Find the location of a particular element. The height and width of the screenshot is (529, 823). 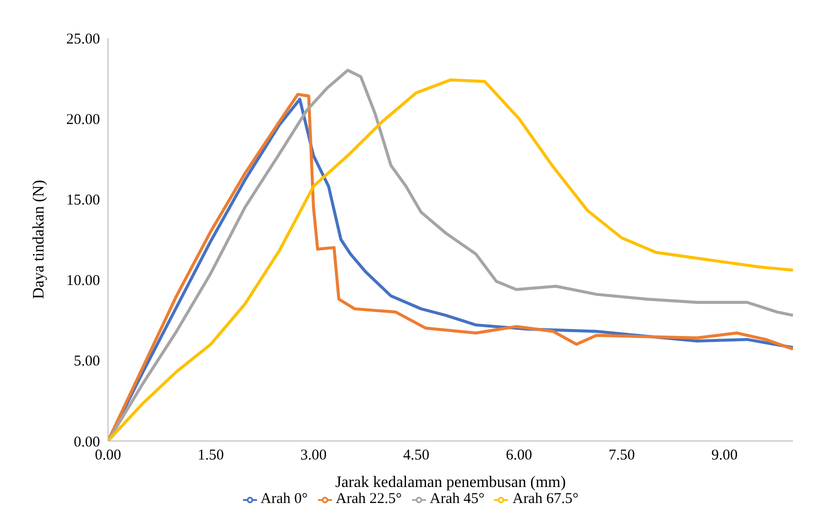

x-axis-title: Jarak kedalaman penembusan (mm) is located at coordinates (450, 482).